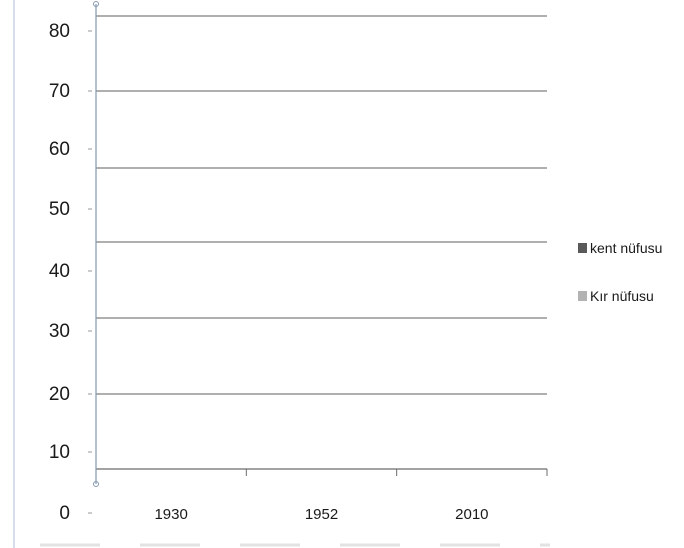 This screenshot has width=684, height=548. Describe the element at coordinates (471, 514) in the screenshot. I see `x-tick-label: 2010` at that location.